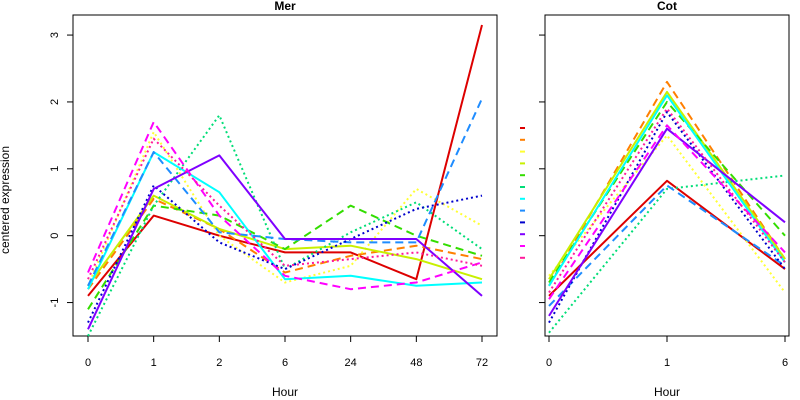 The height and width of the screenshot is (400, 800). Describe the element at coordinates (55, 303) in the screenshot. I see `y-tick-label: -1` at that location.